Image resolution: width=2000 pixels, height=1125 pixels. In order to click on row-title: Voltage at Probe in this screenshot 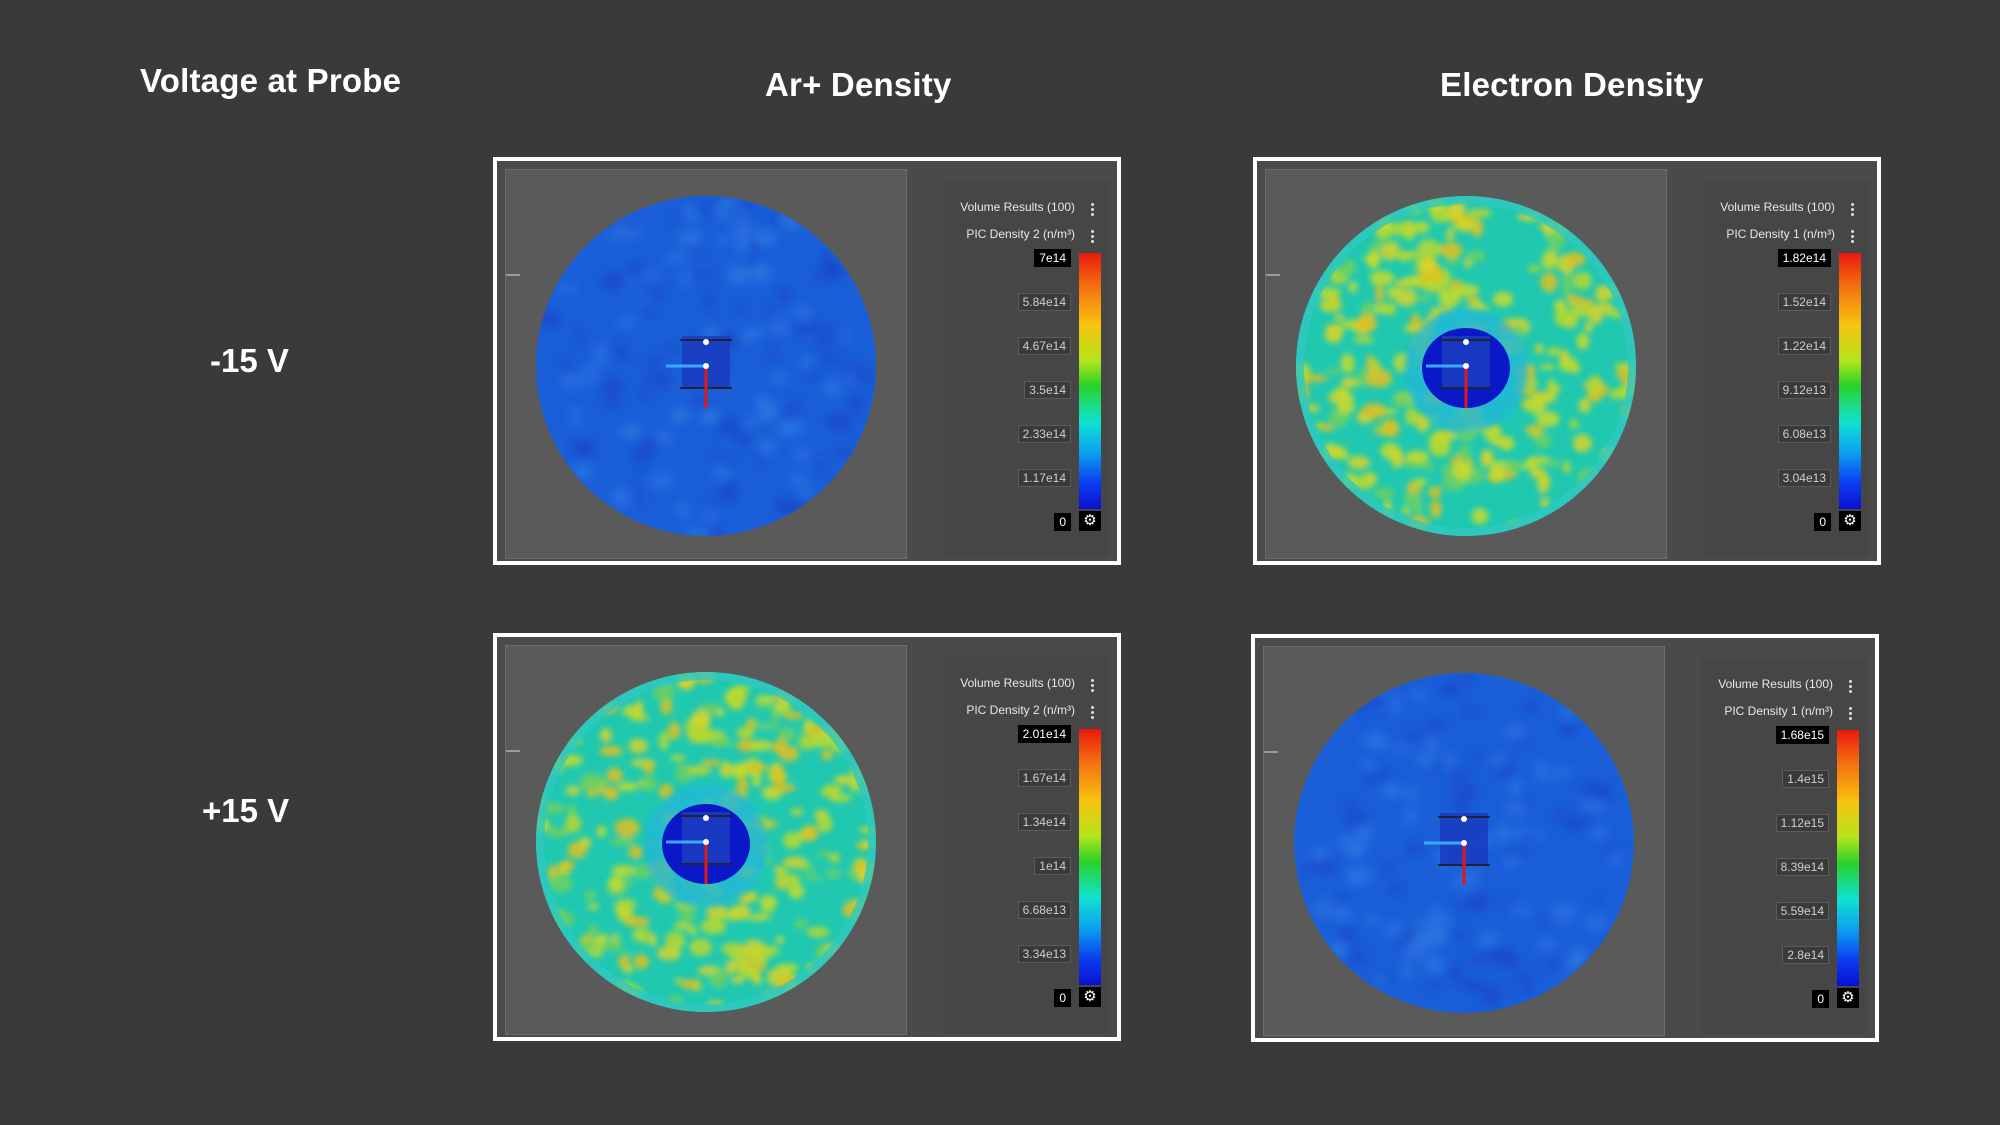, I will do `click(271, 80)`.